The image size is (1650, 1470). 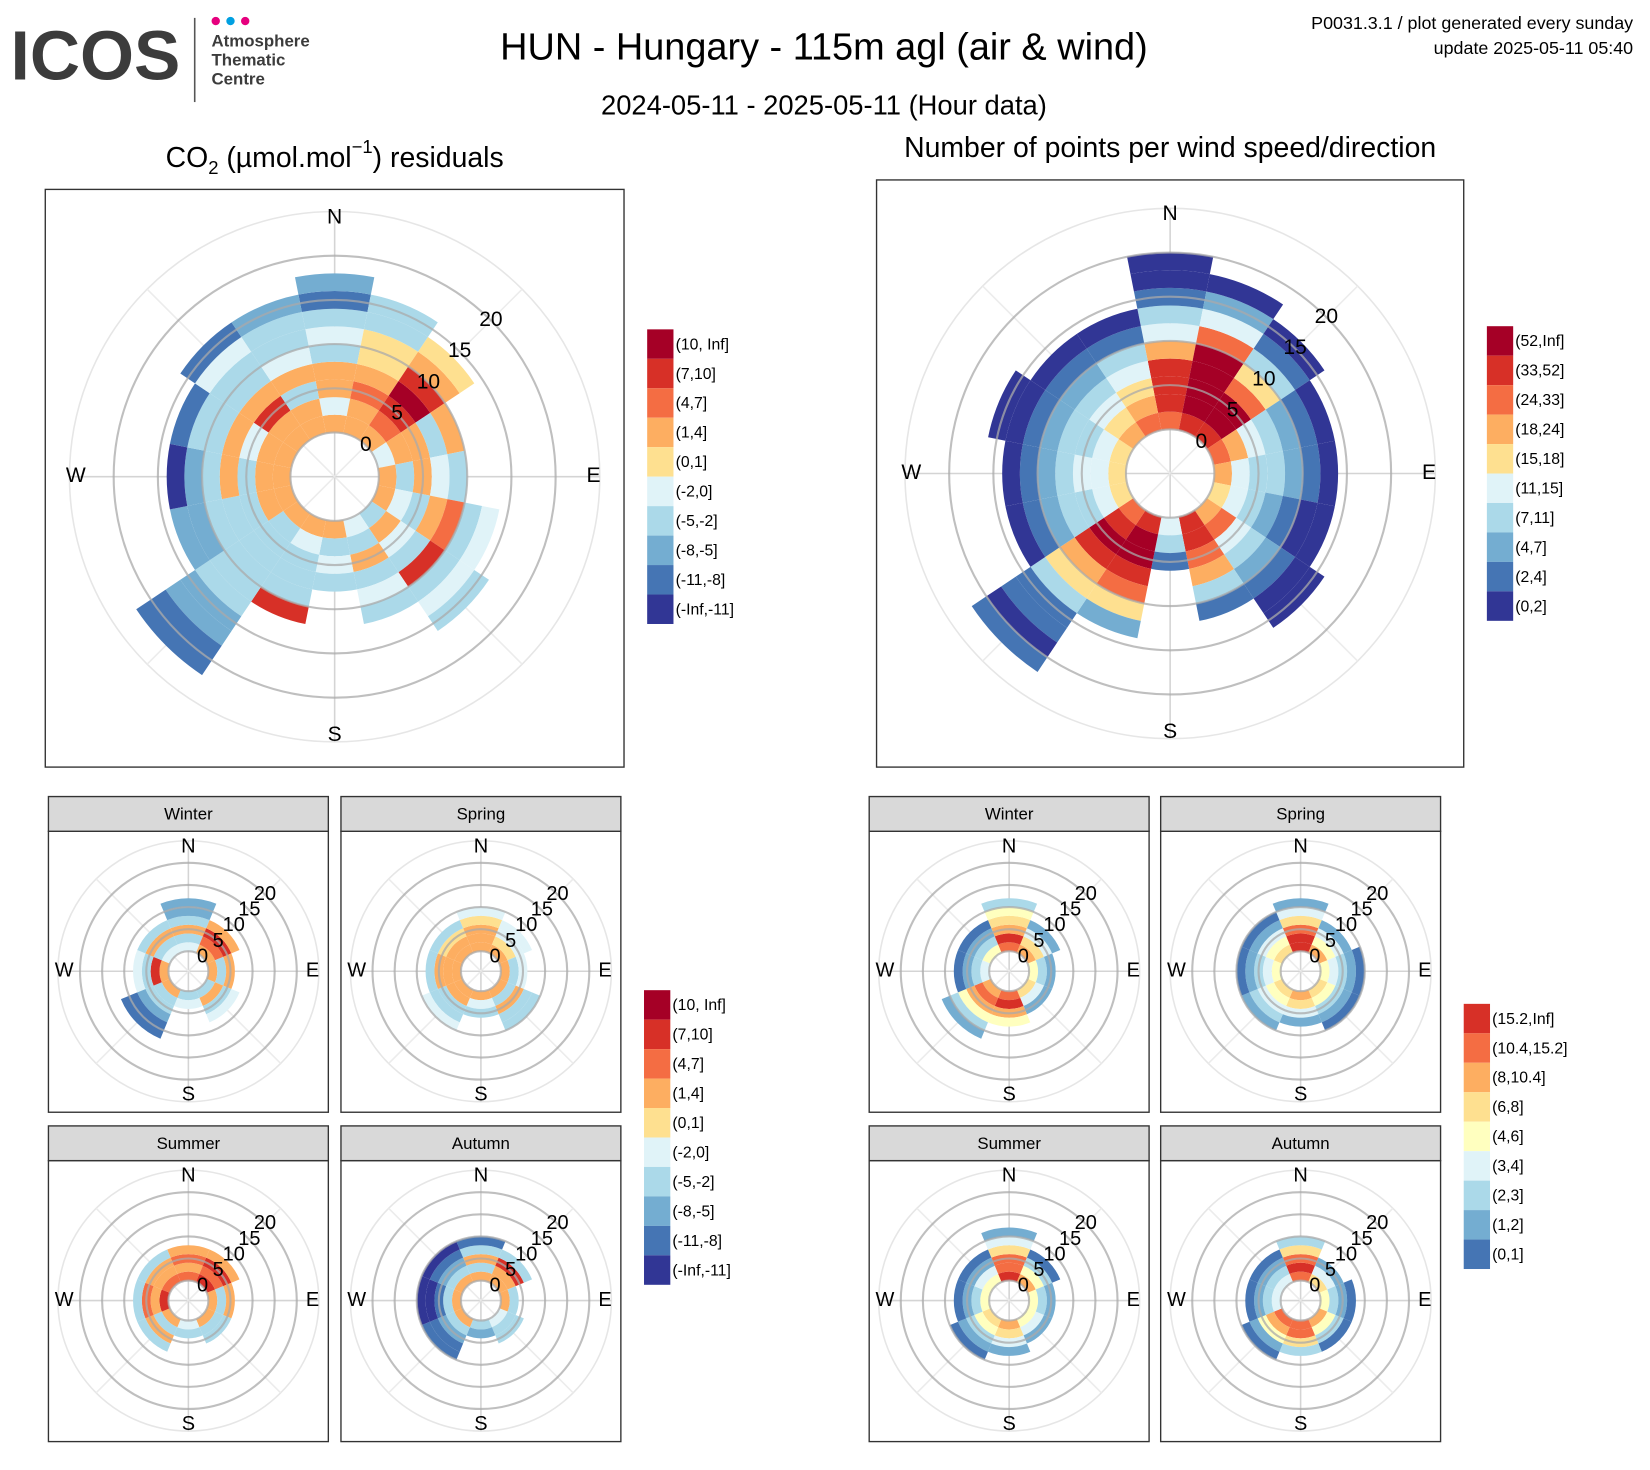 I want to click on r-tick-label: 20, so click(x=265, y=894).